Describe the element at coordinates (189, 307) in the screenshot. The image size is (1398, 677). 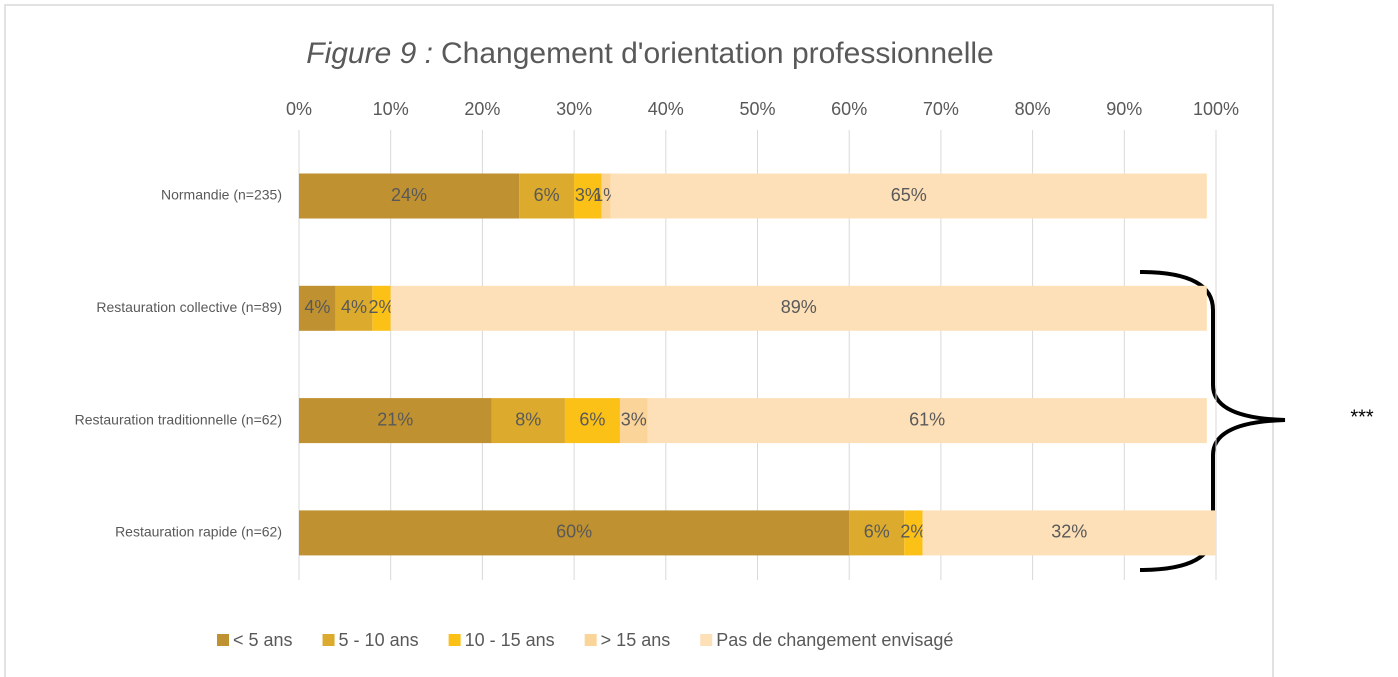
I see `category-label: Restauration collective (n=89)` at that location.